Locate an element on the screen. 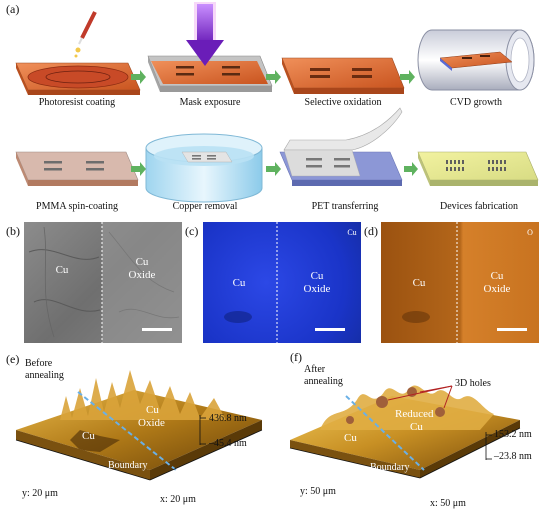  afm-f-label-3d-holes: 3D holes is located at coordinates (473, 383).